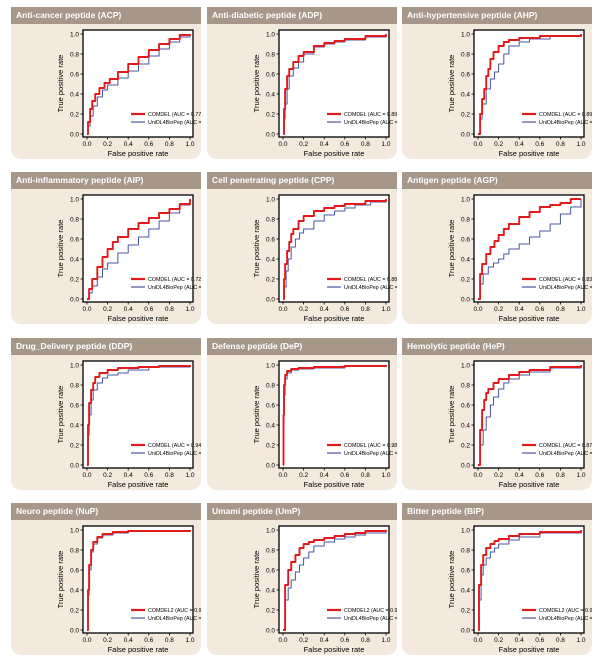  What do you see at coordinates (106, 511) in the screenshot?
I see `panel-title: Neuro peptide (NuP)` at bounding box center [106, 511].